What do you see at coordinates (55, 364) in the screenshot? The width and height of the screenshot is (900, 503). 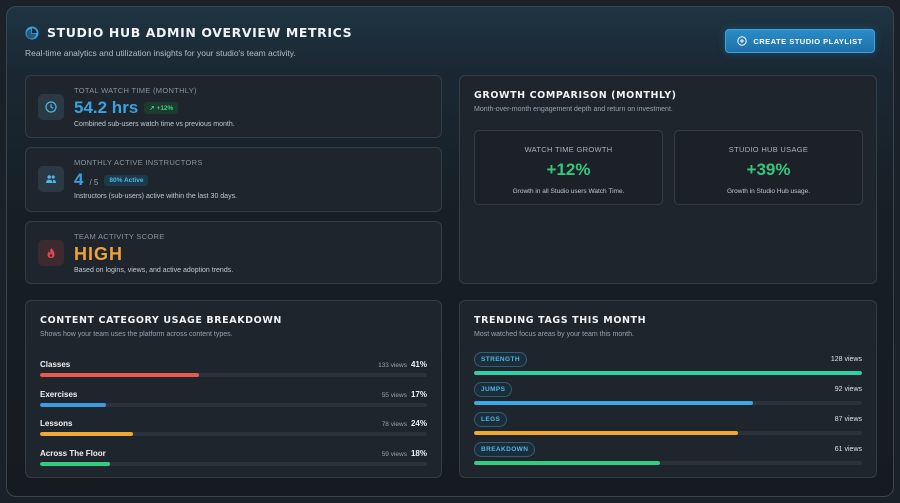 I see `usage-name: Classes` at bounding box center [55, 364].